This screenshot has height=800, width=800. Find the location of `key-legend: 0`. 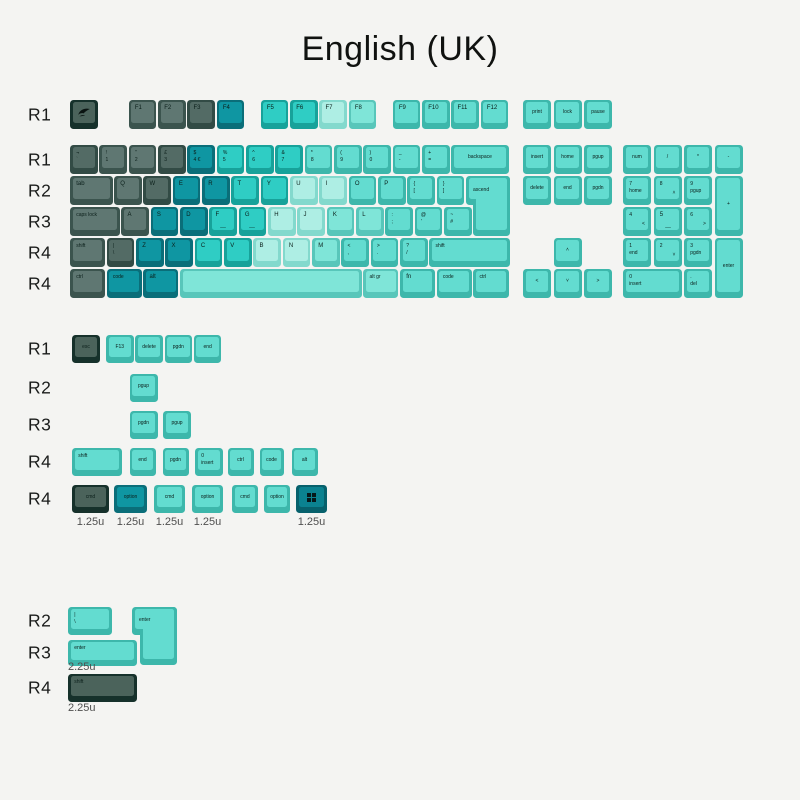

key-legend: 0 is located at coordinates (202, 456).